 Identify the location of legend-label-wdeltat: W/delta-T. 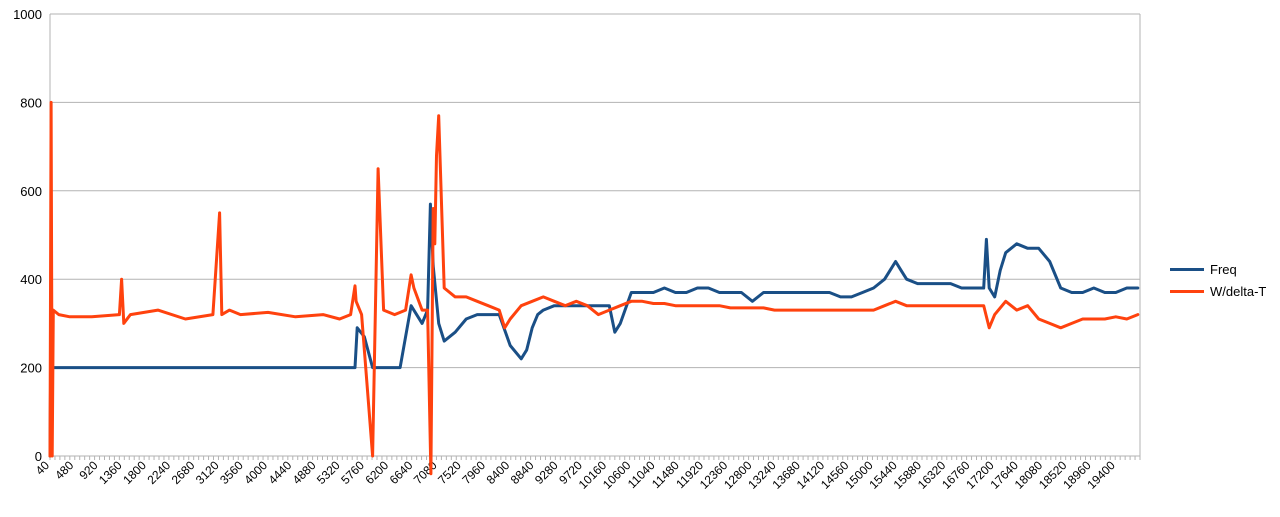
(1238, 291).